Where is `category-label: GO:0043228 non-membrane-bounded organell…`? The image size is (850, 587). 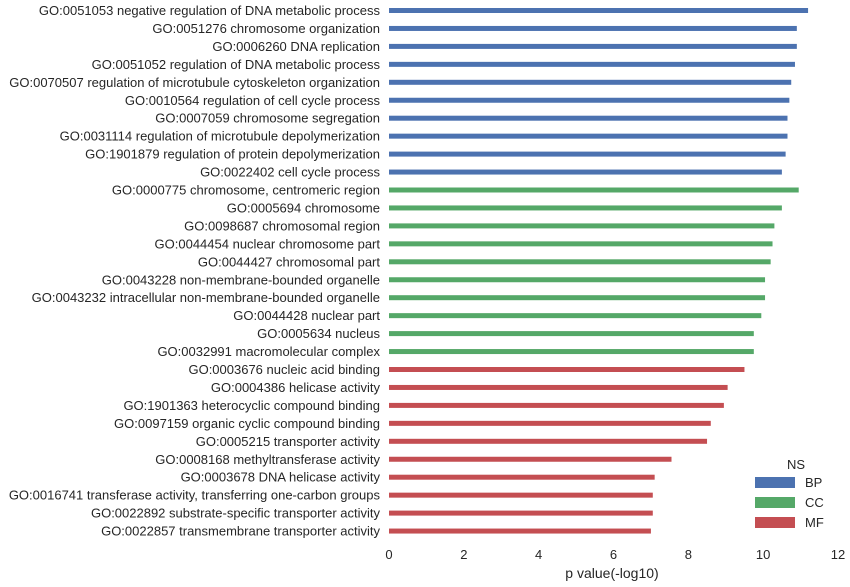 category-label: GO:0043228 non-membrane-bounded organell… is located at coordinates (241, 279).